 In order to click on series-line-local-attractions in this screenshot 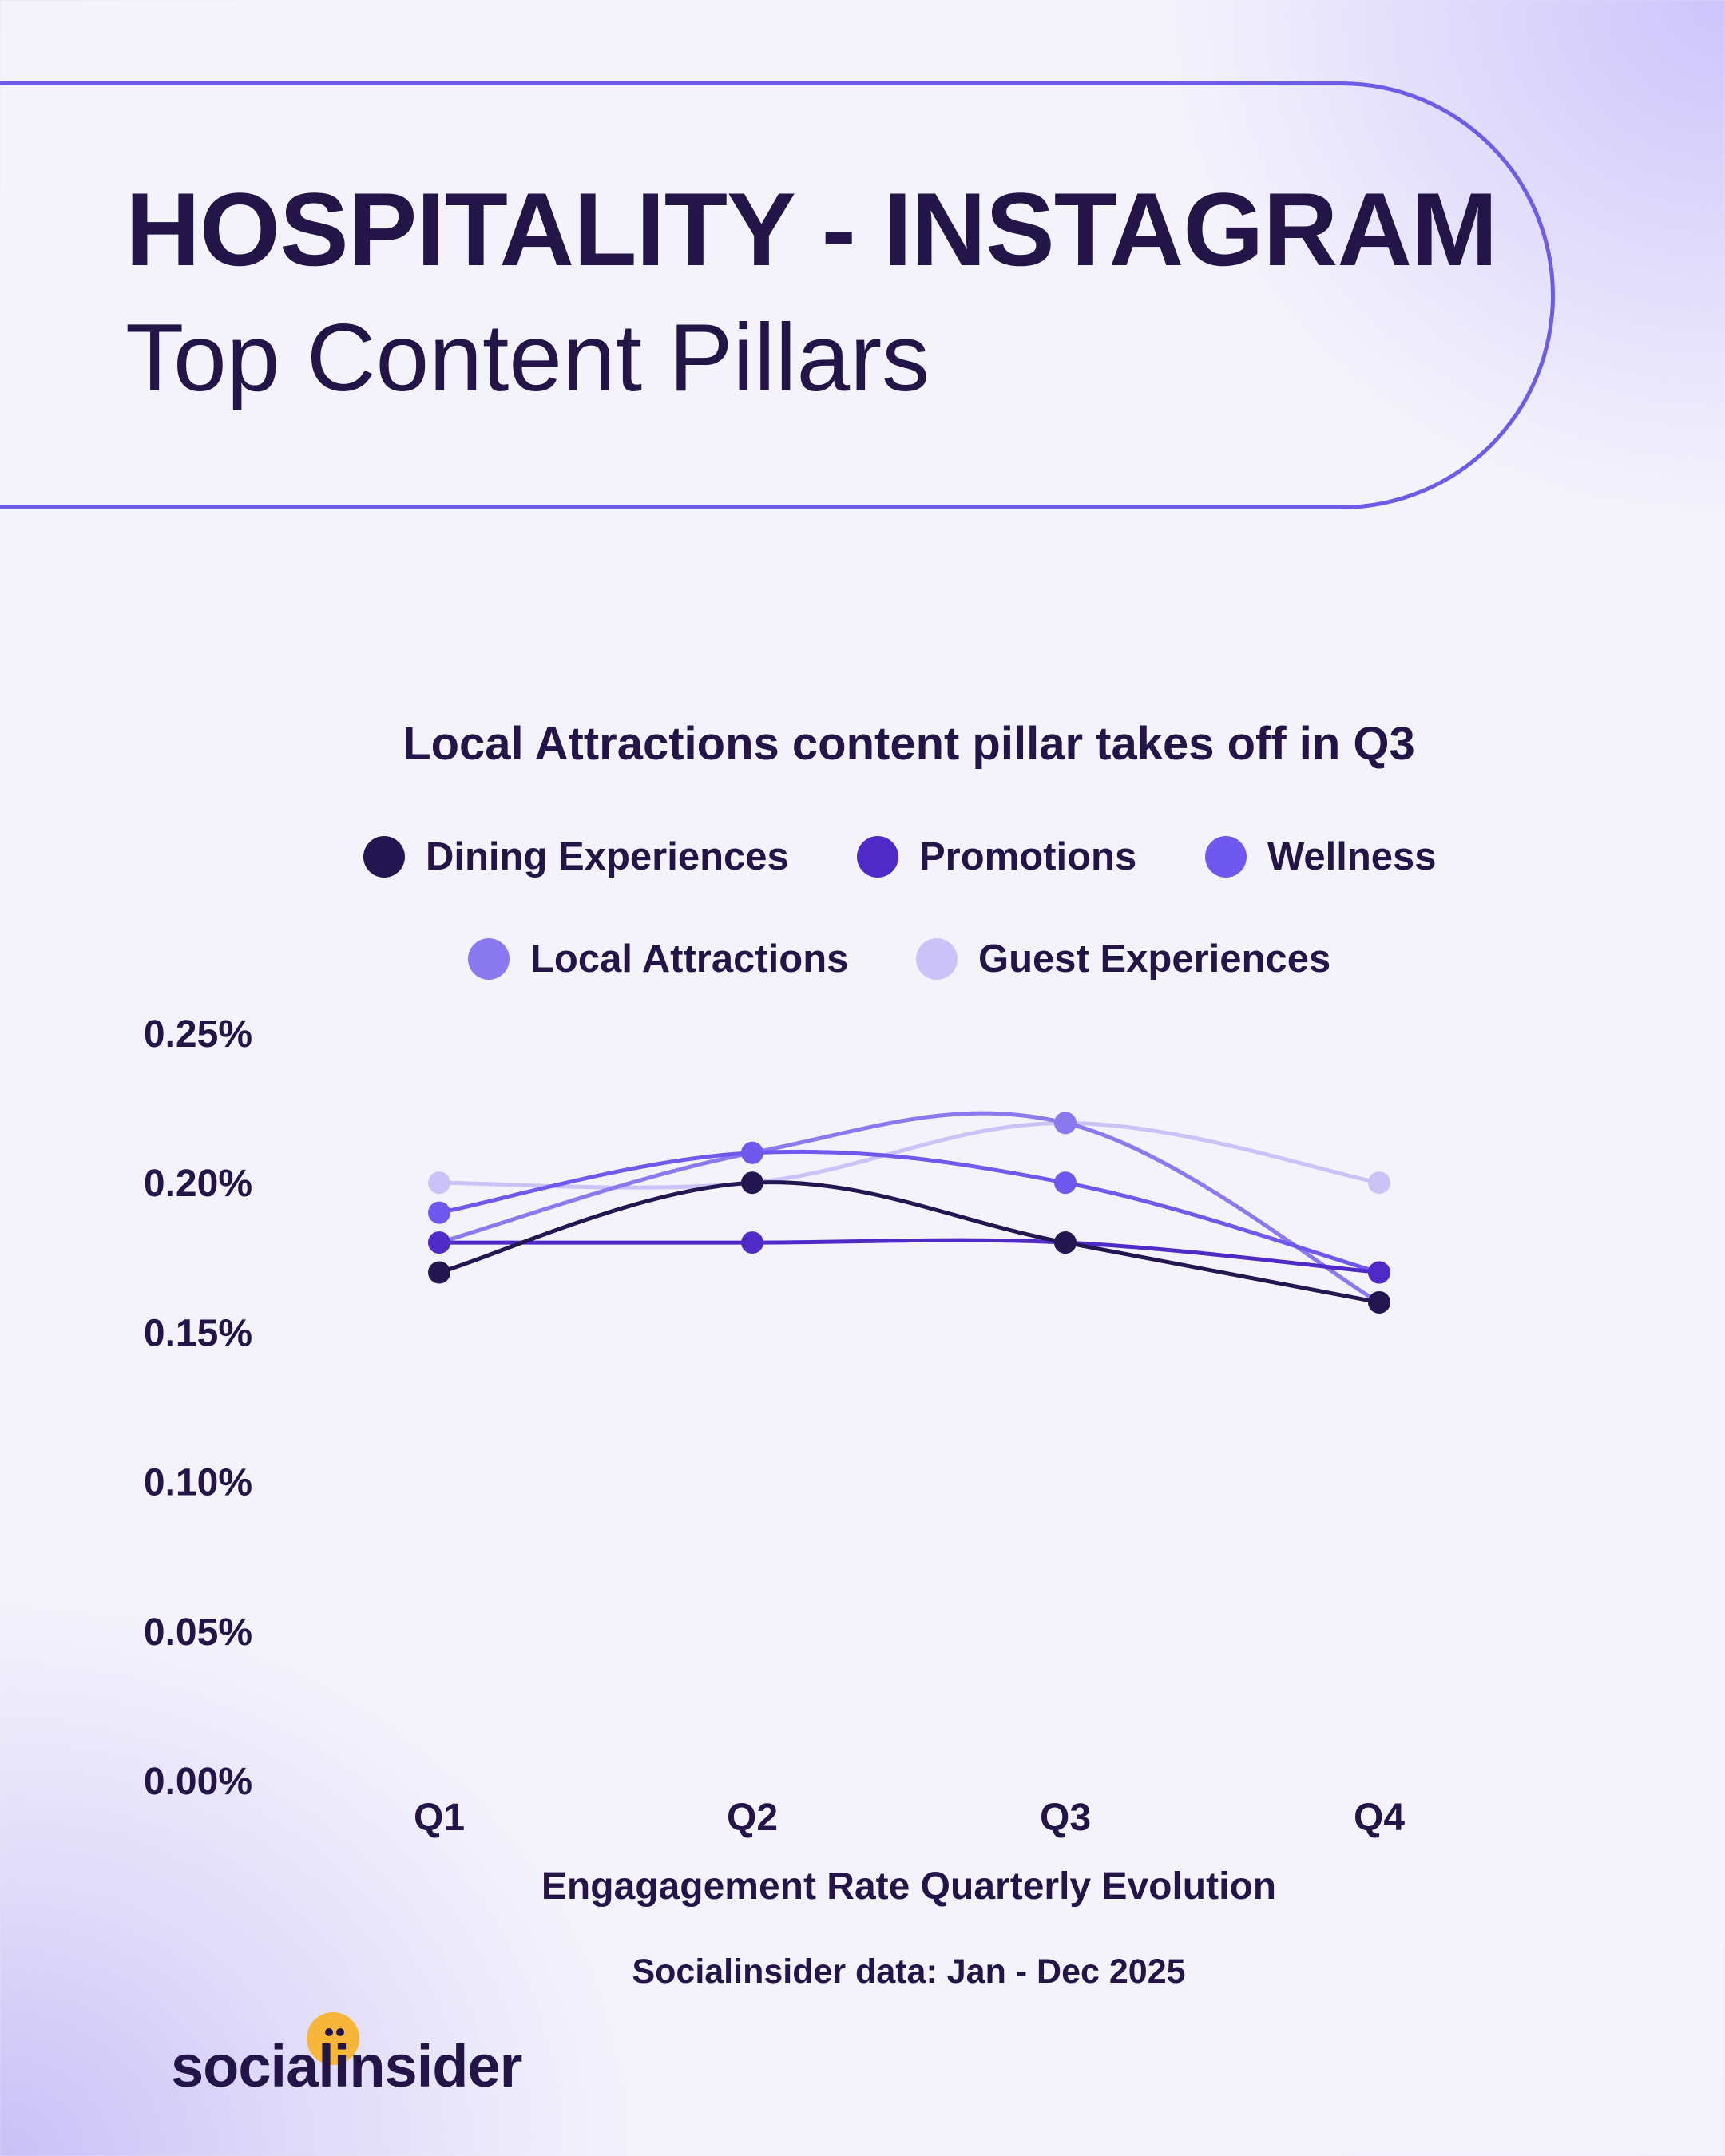, I will do `click(910, 1208)`.